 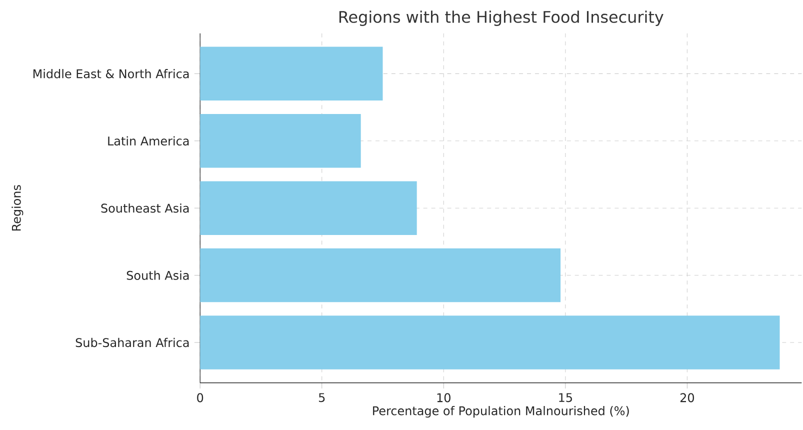 I want to click on y-tick-label: Middle East & North Africa, so click(x=111, y=74).